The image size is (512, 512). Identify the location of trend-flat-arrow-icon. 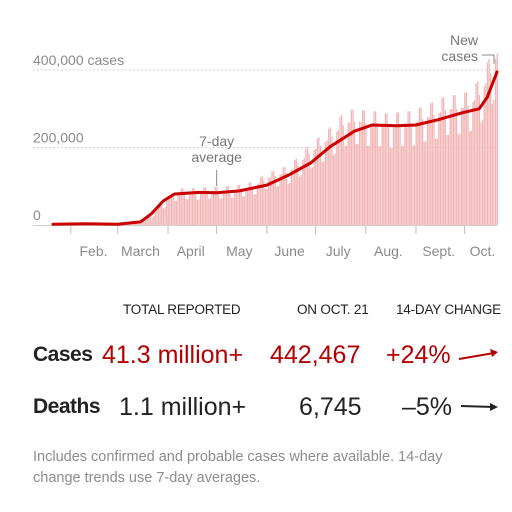
(479, 407).